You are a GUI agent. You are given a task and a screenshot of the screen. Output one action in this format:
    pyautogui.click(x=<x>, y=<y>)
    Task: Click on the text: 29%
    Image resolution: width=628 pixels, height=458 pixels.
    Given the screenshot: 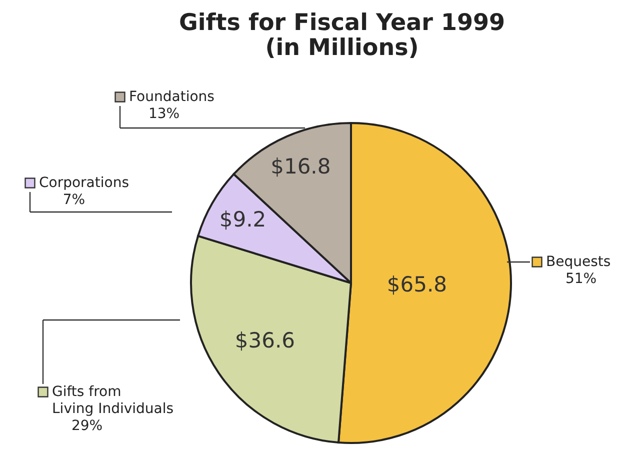 What is the action you would take?
    pyautogui.click(x=87, y=426)
    